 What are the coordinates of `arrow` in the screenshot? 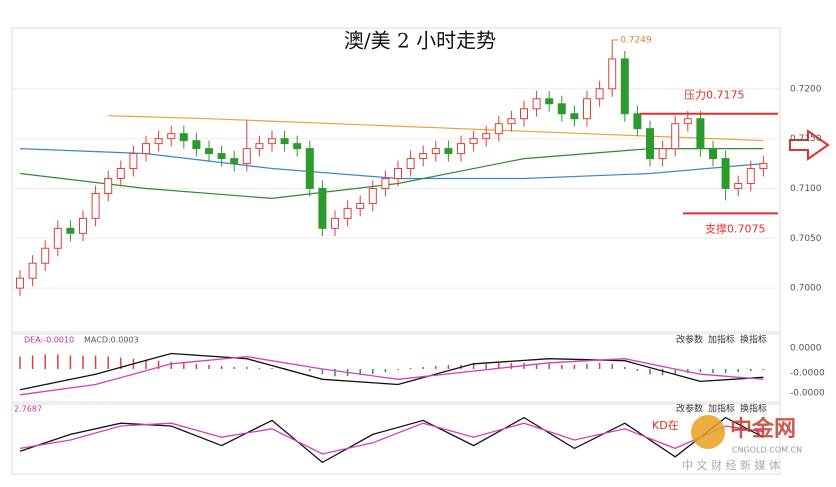 It's located at (809, 145).